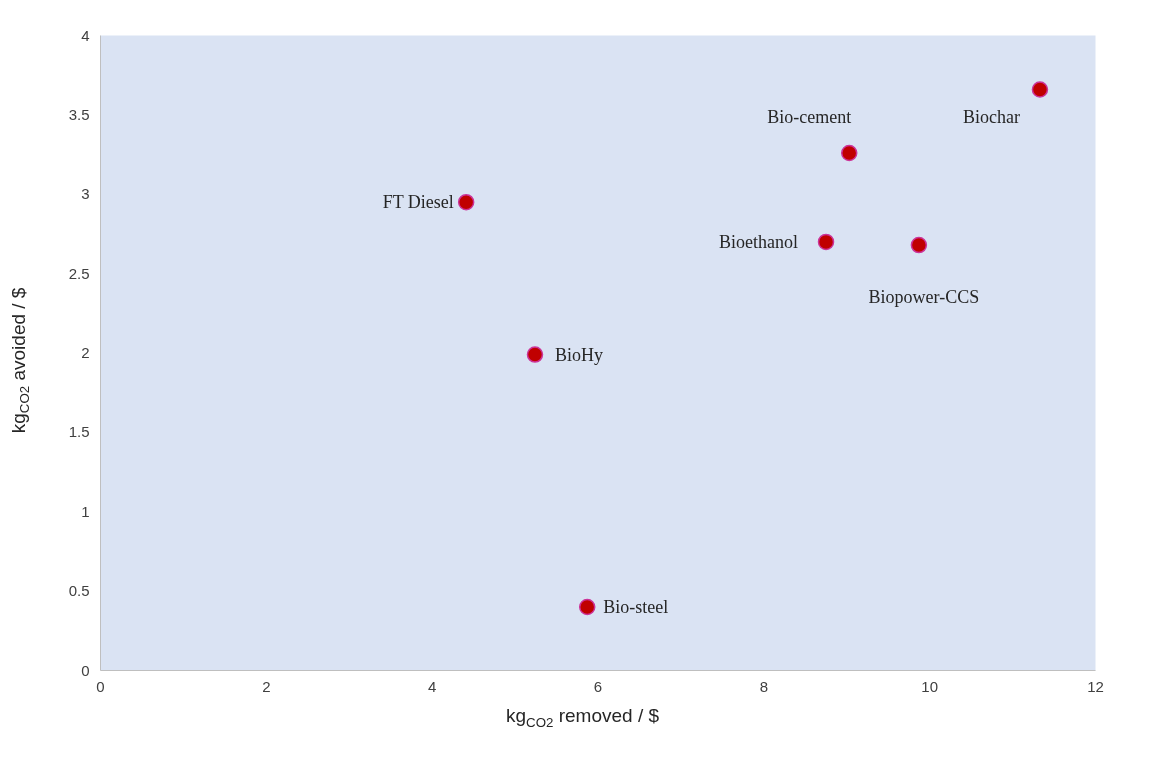 This screenshot has height=765, width=1155. What do you see at coordinates (1095, 686) in the screenshot?
I see `x-tick-label: 12` at bounding box center [1095, 686].